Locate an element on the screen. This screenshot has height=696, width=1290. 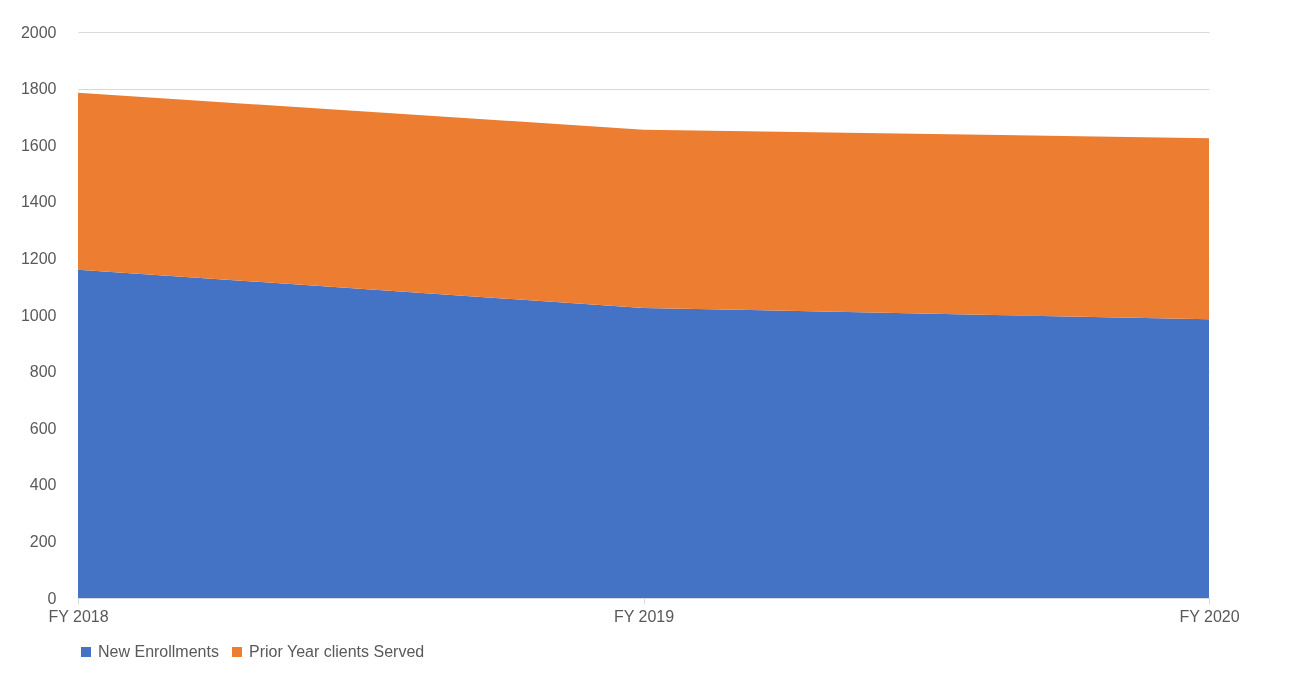
y-tick-label: 0 is located at coordinates (52, 598).